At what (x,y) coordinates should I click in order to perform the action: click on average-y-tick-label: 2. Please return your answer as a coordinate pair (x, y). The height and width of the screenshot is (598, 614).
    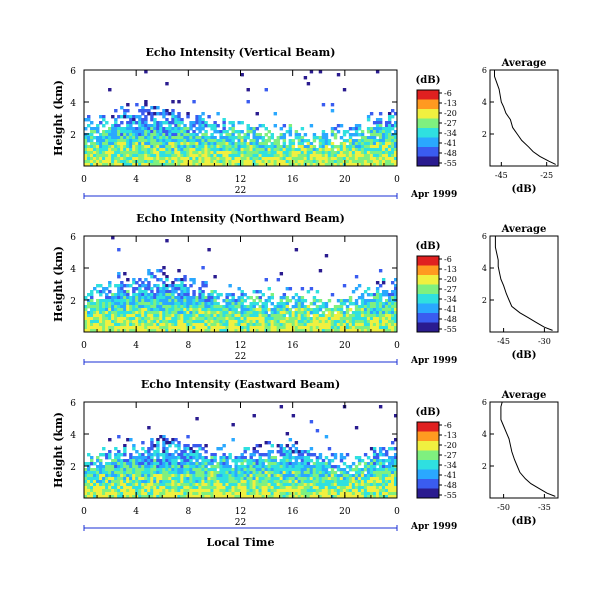
    Looking at the image, I should click on (484, 466).